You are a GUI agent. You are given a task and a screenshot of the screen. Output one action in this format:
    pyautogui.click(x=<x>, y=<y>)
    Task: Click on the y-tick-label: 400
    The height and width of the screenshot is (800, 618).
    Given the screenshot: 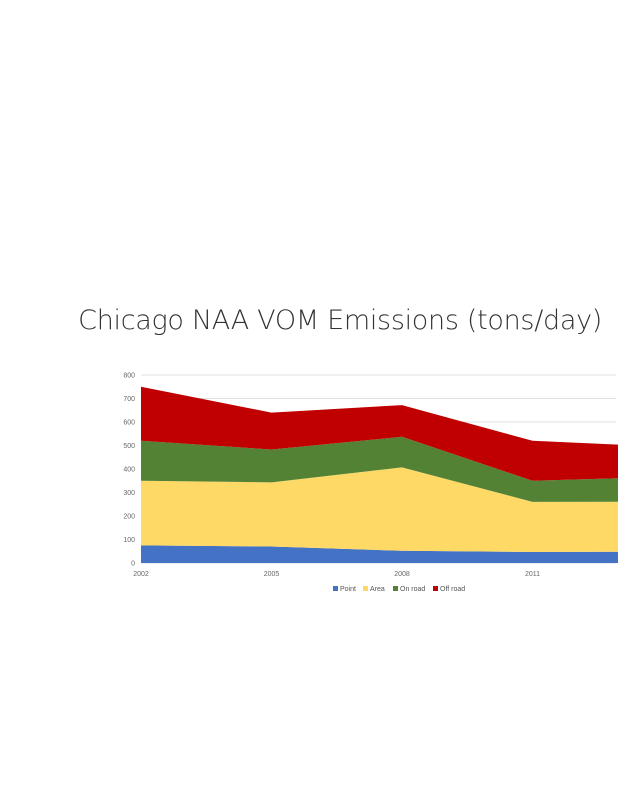 What is the action you would take?
    pyautogui.click(x=129, y=470)
    